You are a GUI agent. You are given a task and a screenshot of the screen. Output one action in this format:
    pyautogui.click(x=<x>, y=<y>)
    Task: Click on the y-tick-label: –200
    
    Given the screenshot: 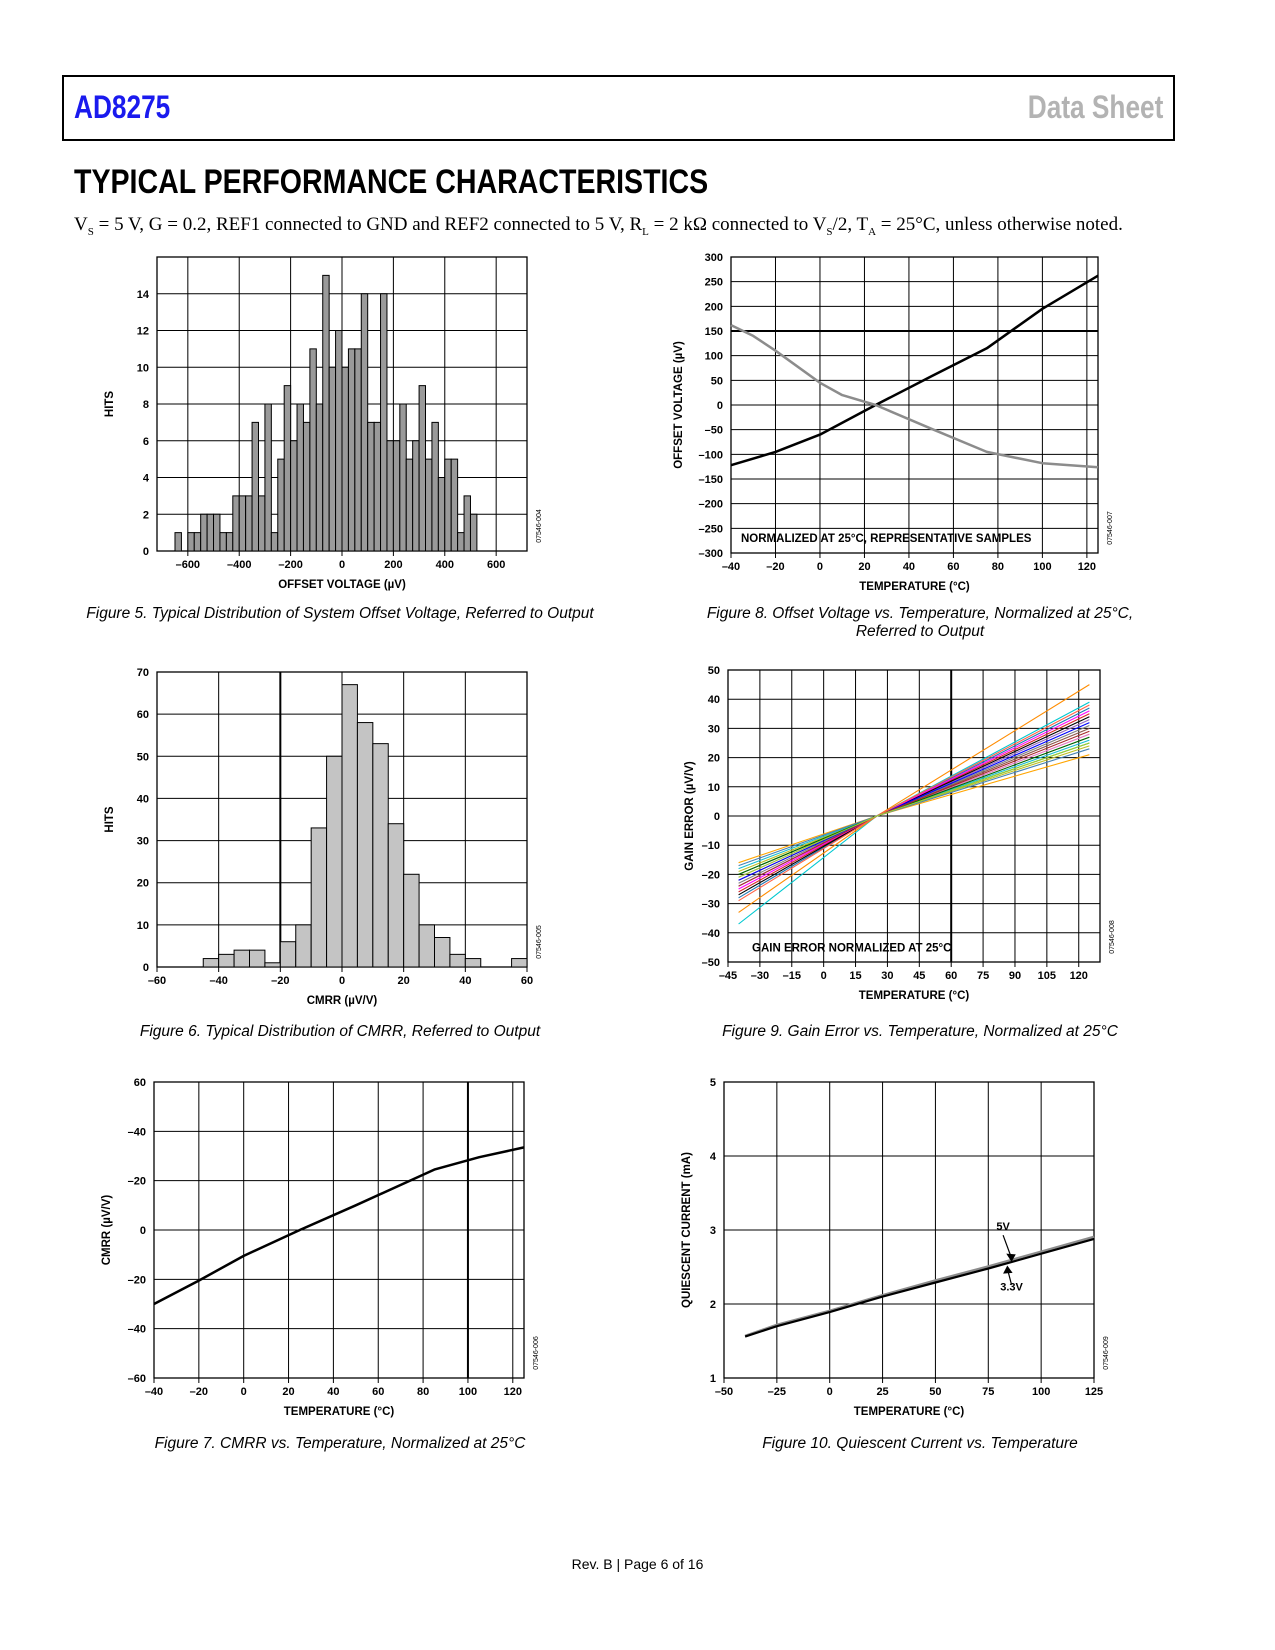 What is the action you would take?
    pyautogui.click(x=711, y=505)
    